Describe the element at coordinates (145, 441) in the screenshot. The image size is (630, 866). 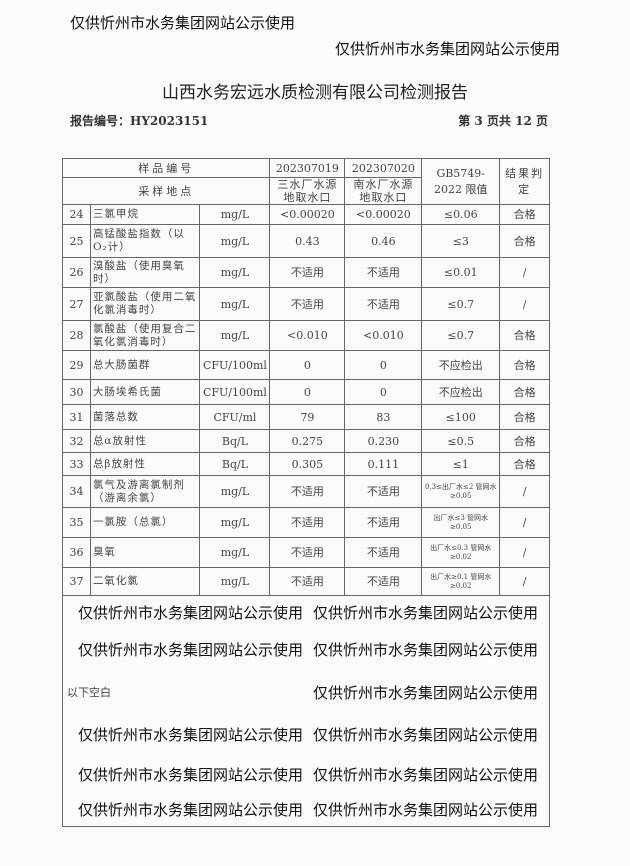
I see `item-name: 总α放射性` at that location.